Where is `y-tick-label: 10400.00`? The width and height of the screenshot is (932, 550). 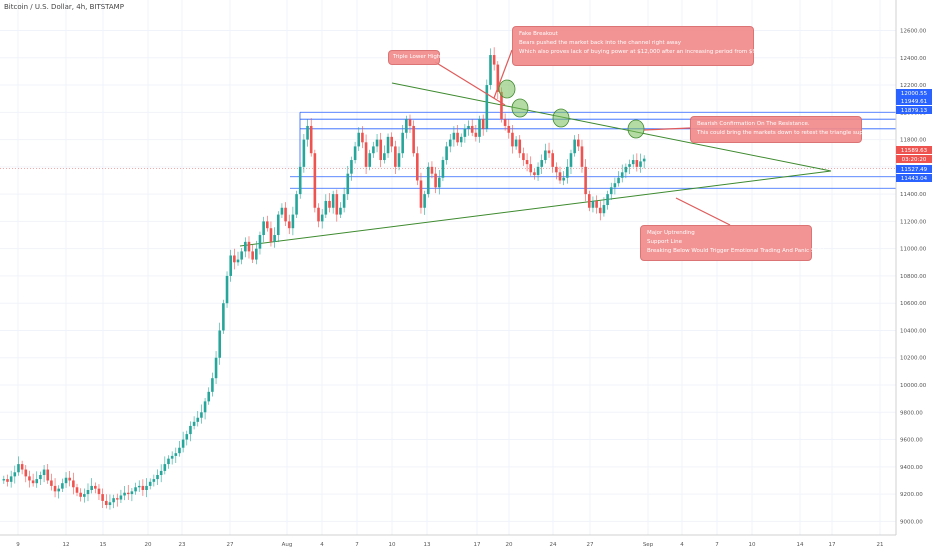 y-tick-label: 10400.00 is located at coordinates (913, 331).